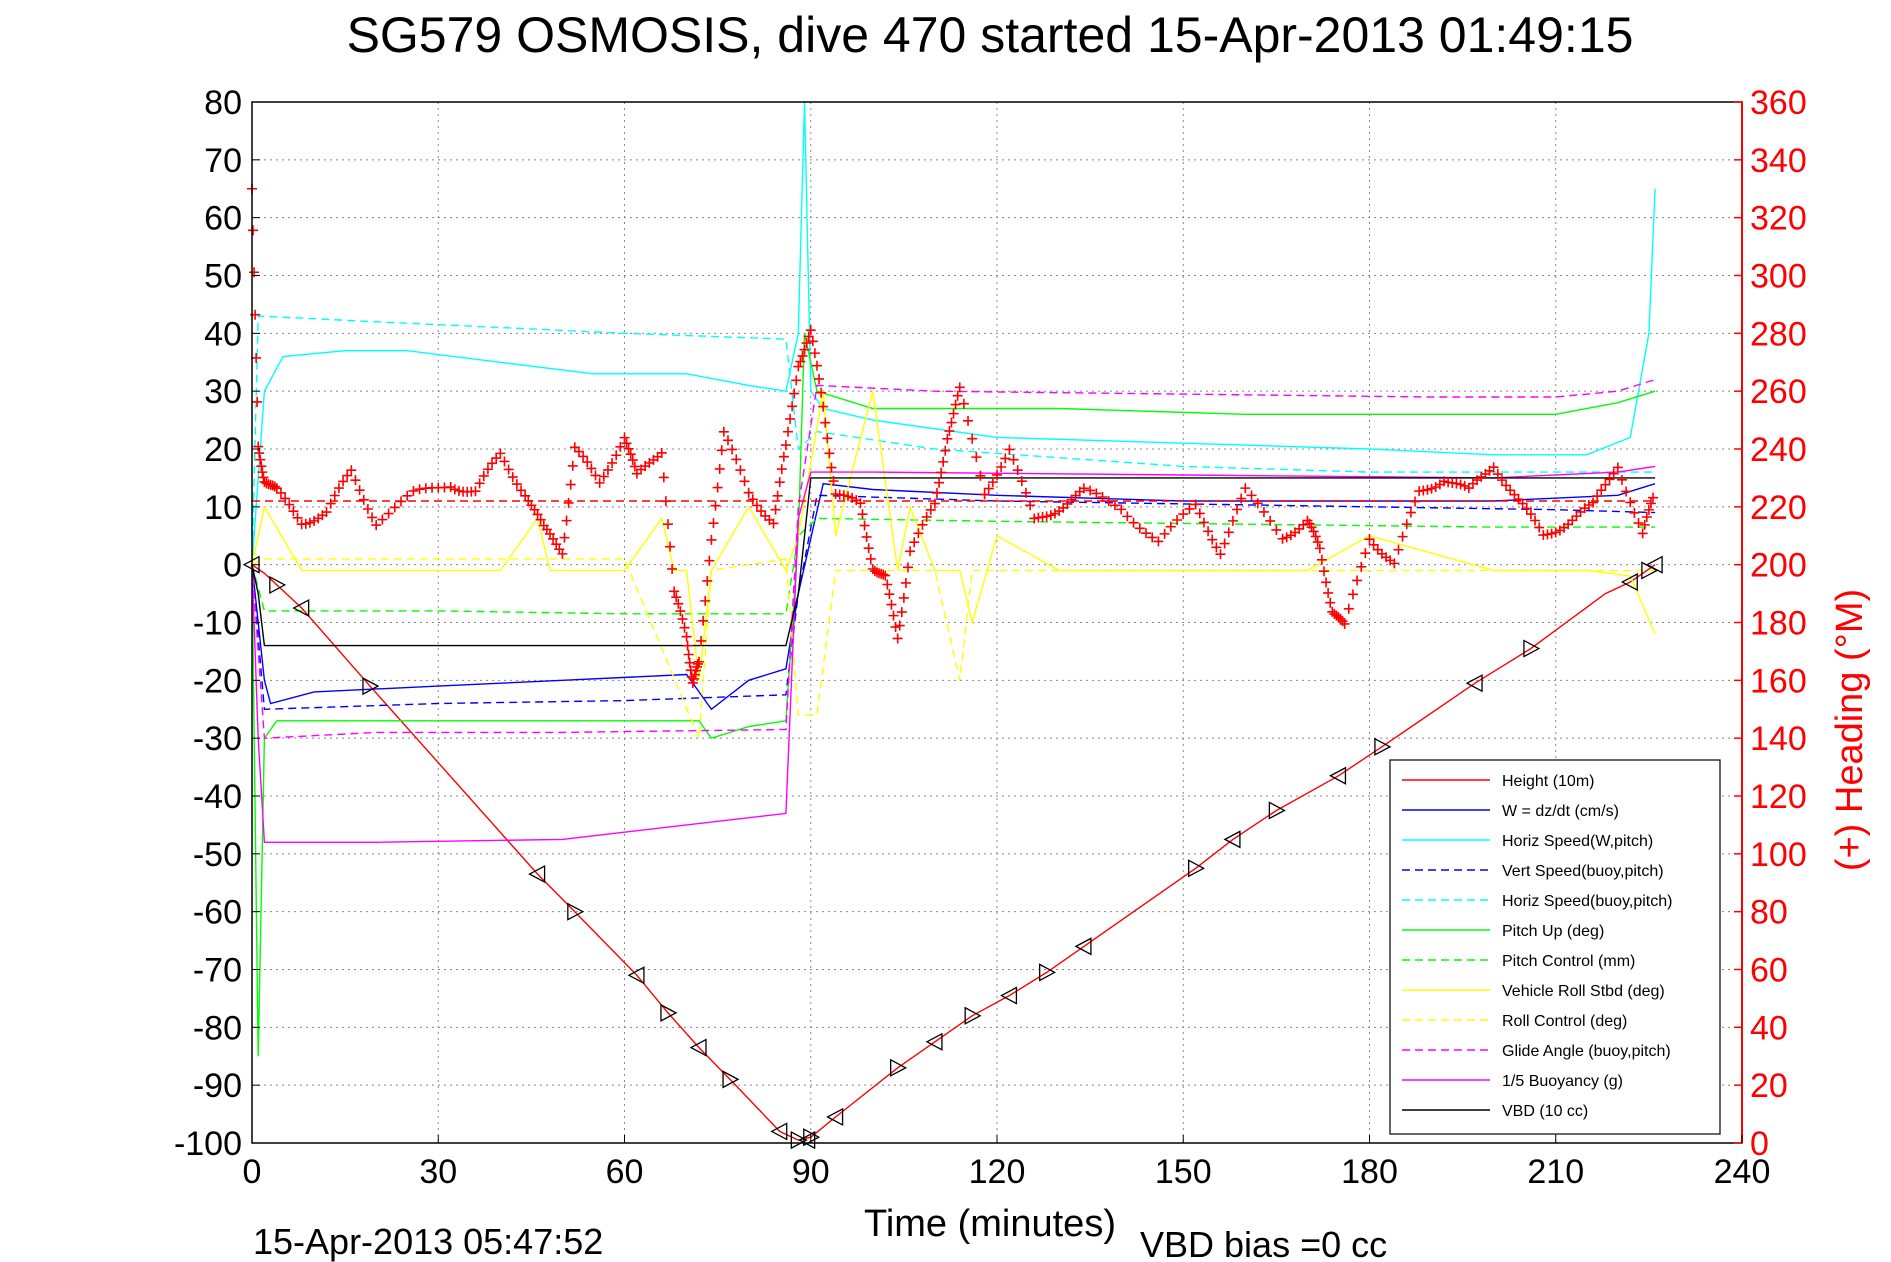  Describe the element at coordinates (217, 797) in the screenshot. I see `y-tick-label: -40` at that location.